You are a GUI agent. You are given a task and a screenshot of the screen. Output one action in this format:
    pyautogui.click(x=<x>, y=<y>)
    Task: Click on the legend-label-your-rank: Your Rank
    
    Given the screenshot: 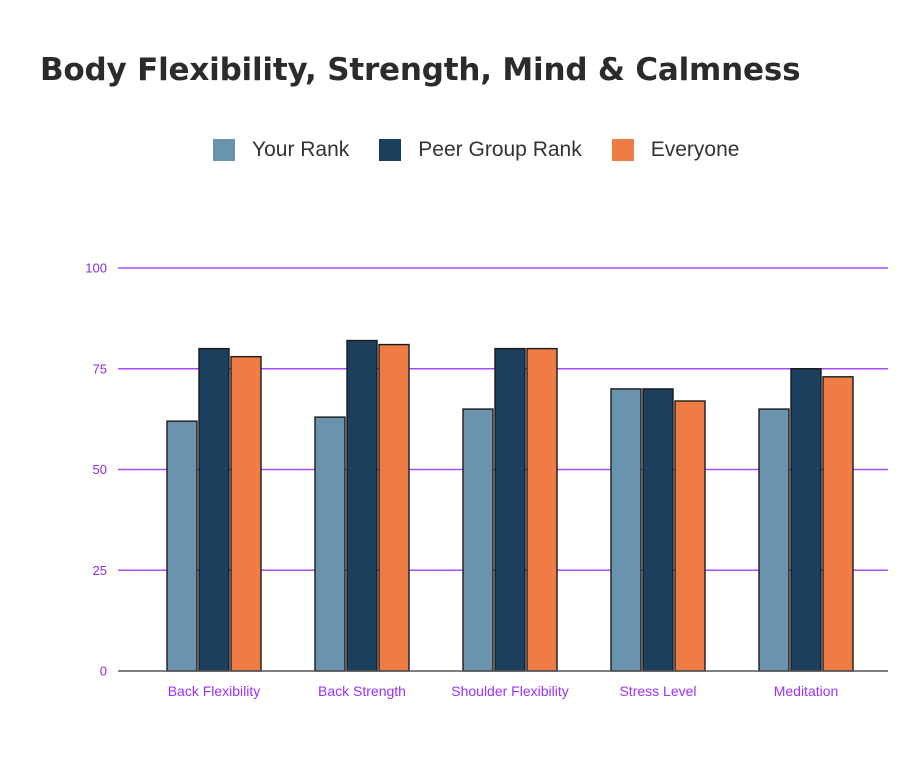 What is the action you would take?
    pyautogui.click(x=301, y=149)
    